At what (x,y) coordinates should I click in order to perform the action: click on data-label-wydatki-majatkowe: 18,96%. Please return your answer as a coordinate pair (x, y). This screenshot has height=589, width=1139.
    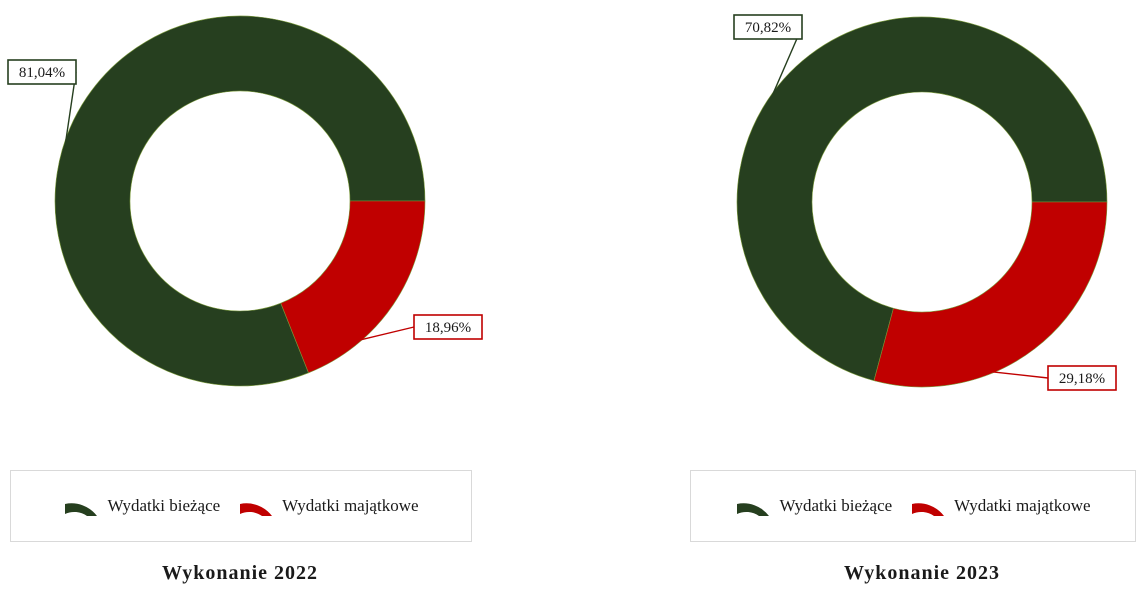
    Looking at the image, I should click on (448, 328).